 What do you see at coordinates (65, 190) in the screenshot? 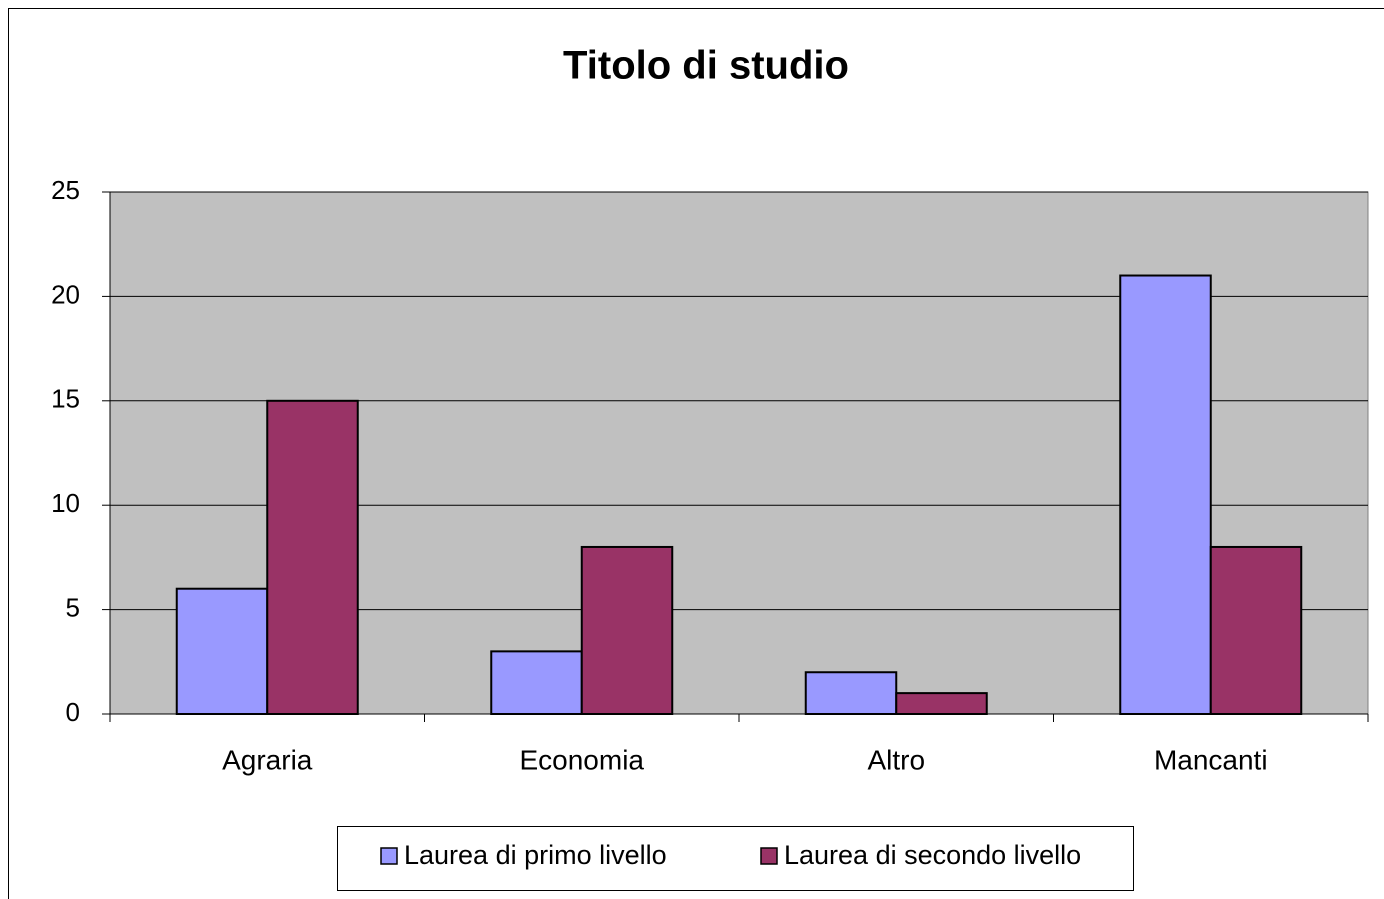
I see `y-tick-label: 25` at bounding box center [65, 190].